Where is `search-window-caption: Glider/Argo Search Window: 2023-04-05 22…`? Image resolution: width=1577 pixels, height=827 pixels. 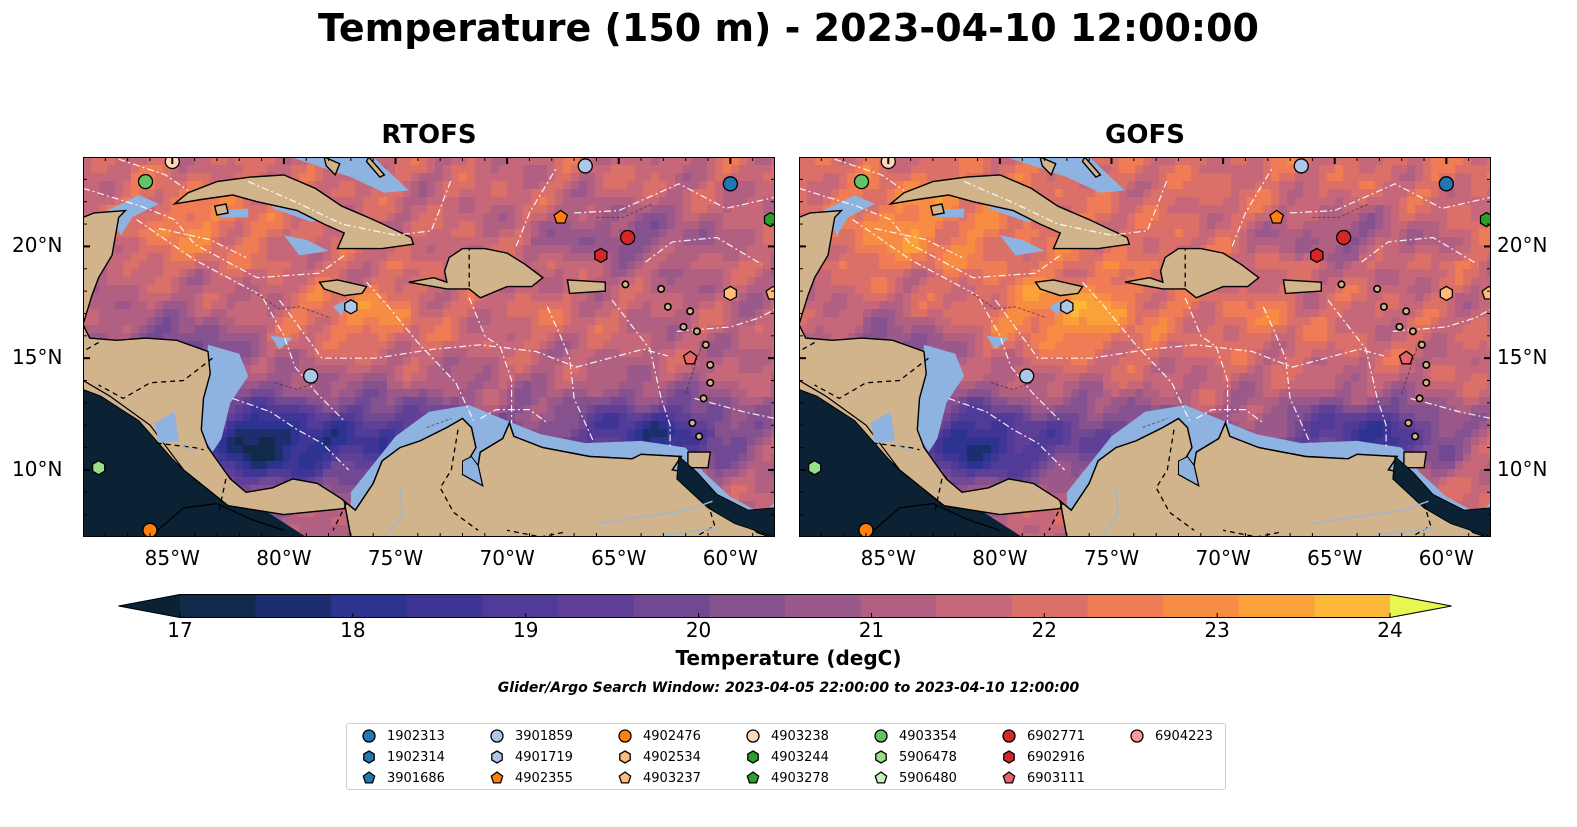 search-window-caption: Glider/Argo Search Window: 2023-04-05 22… is located at coordinates (788, 688).